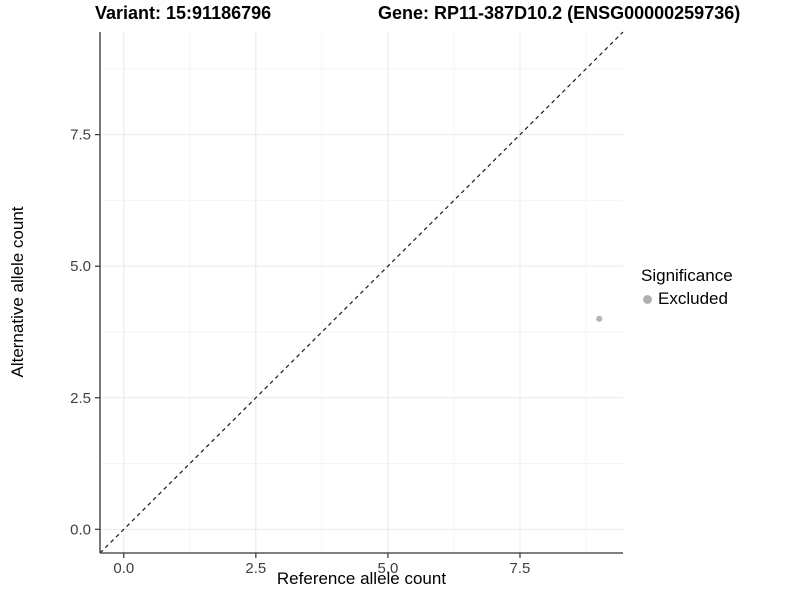 This screenshot has height=600, width=800. What do you see at coordinates (123, 568) in the screenshot?
I see `x-tick-label: 0.0` at bounding box center [123, 568].